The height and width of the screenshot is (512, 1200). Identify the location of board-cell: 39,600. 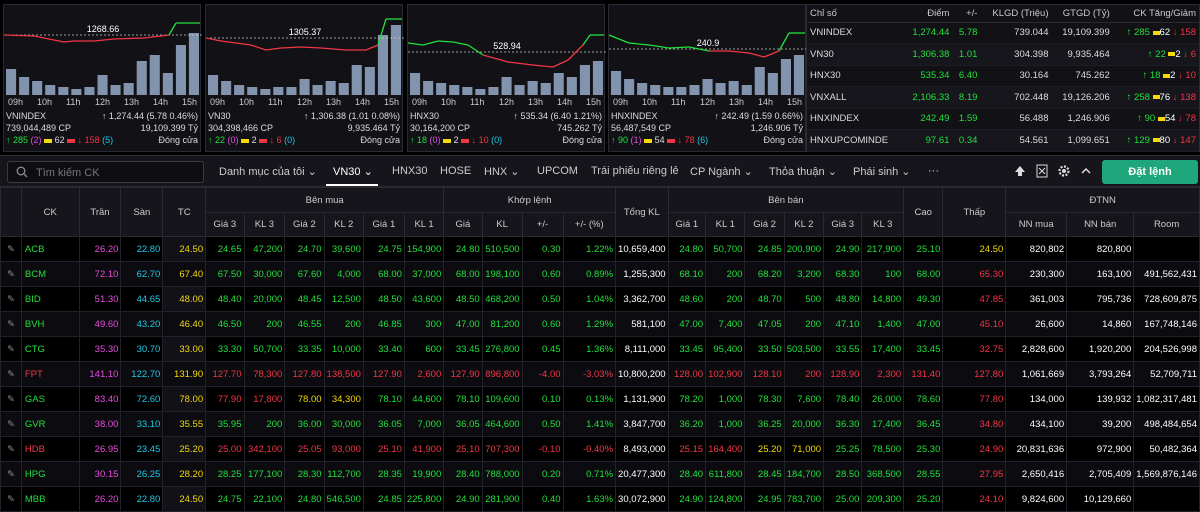
(343, 249).